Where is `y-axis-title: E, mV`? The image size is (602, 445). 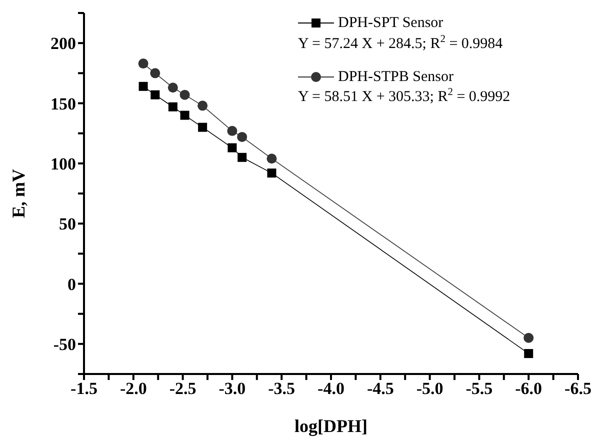
y-axis-title: E, mV is located at coordinates (18, 193).